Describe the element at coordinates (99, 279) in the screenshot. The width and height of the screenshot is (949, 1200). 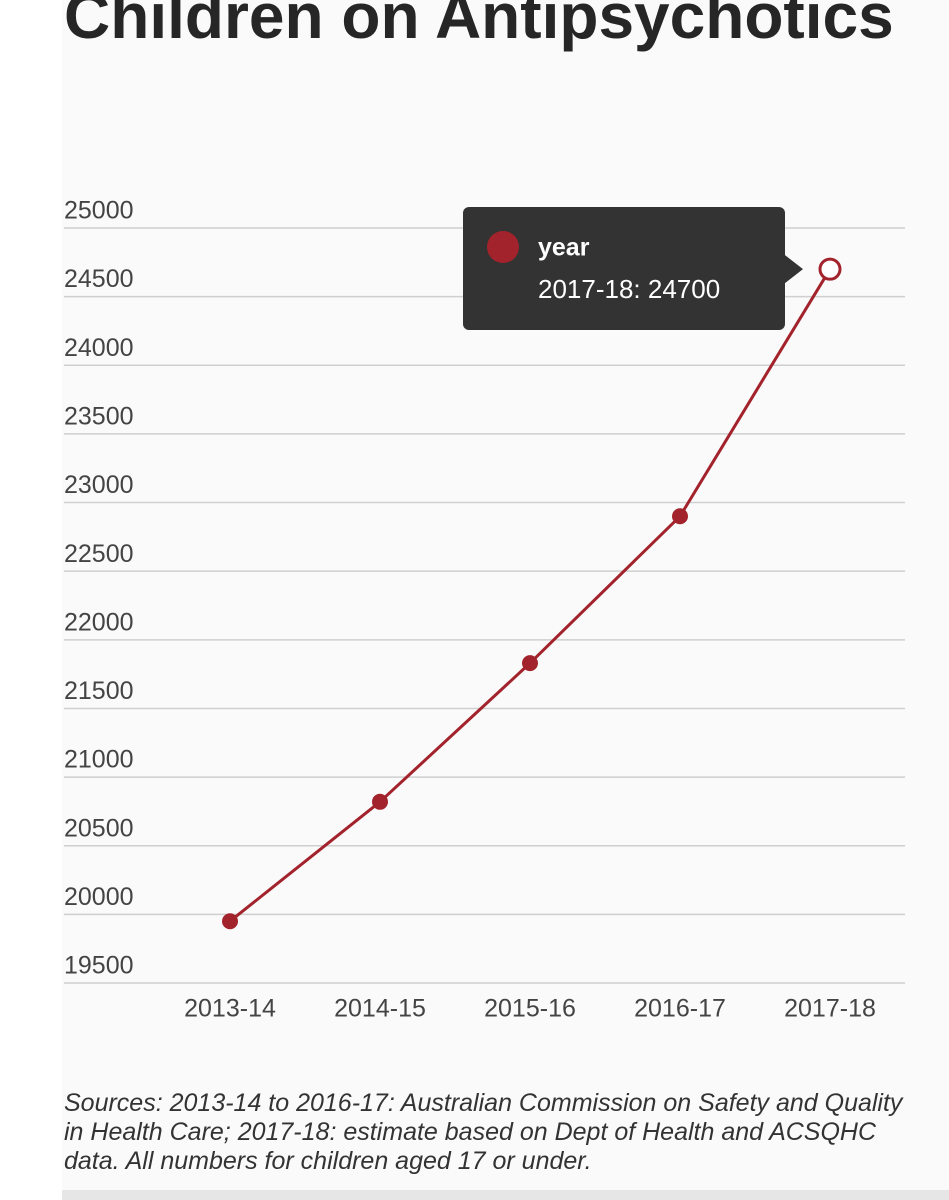
I see `y-tick-label: 24500` at that location.